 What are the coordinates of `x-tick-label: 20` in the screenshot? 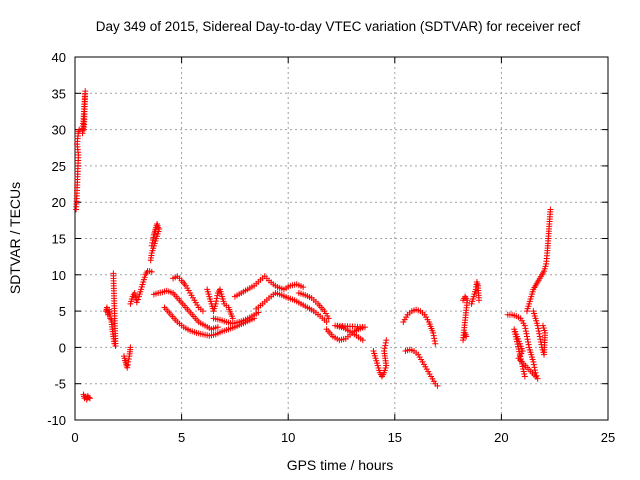 It's located at (501, 437).